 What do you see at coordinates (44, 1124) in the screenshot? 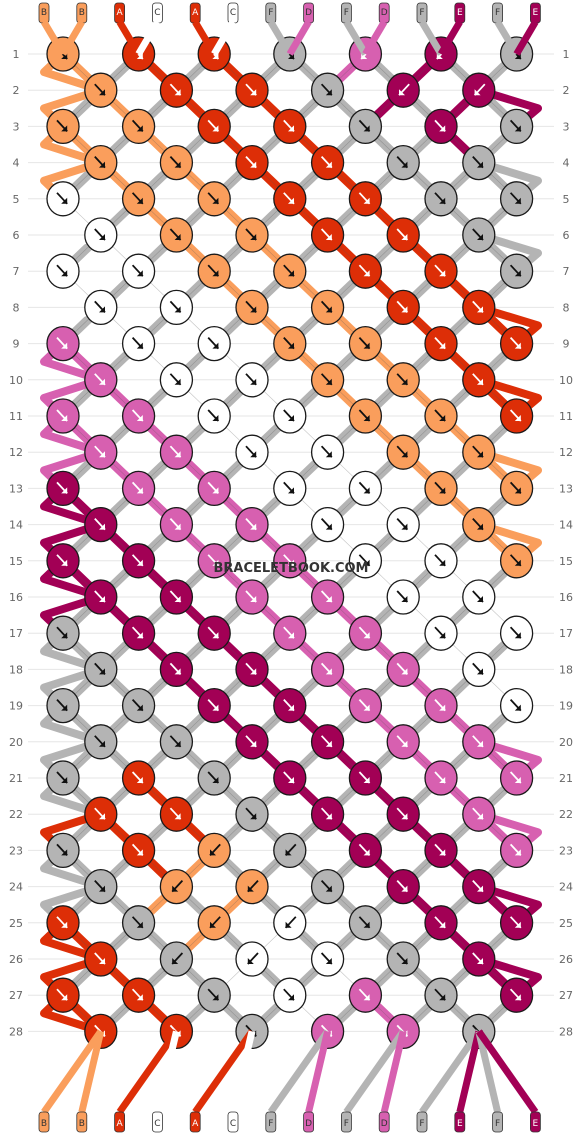
I see `thread-label-bottom: B` at bounding box center [44, 1124].